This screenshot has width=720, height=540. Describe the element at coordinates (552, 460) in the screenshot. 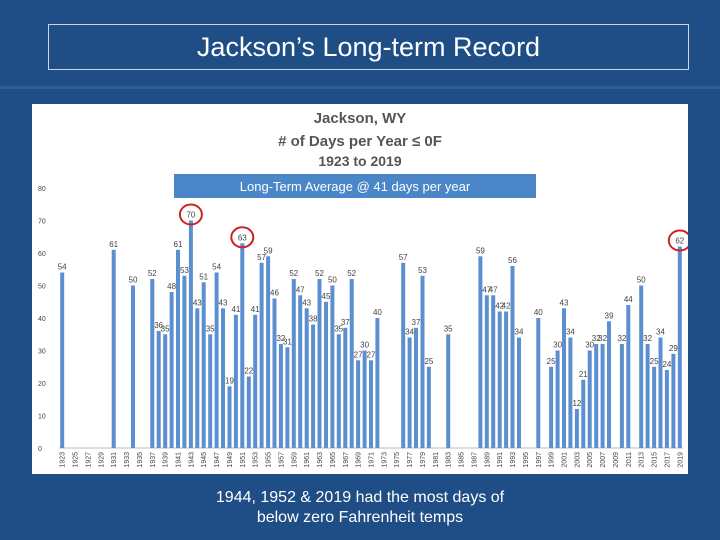

I see `x-tick-label: 1999` at that location.